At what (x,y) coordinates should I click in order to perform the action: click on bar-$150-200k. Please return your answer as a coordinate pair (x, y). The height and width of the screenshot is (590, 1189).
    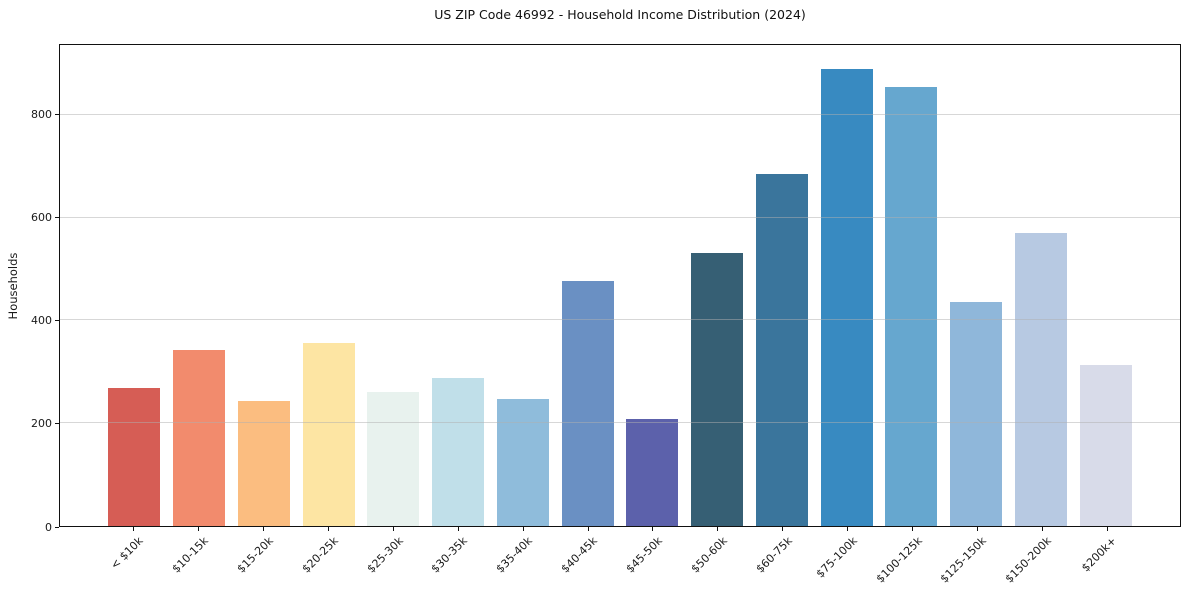
    Looking at the image, I should click on (1040, 379).